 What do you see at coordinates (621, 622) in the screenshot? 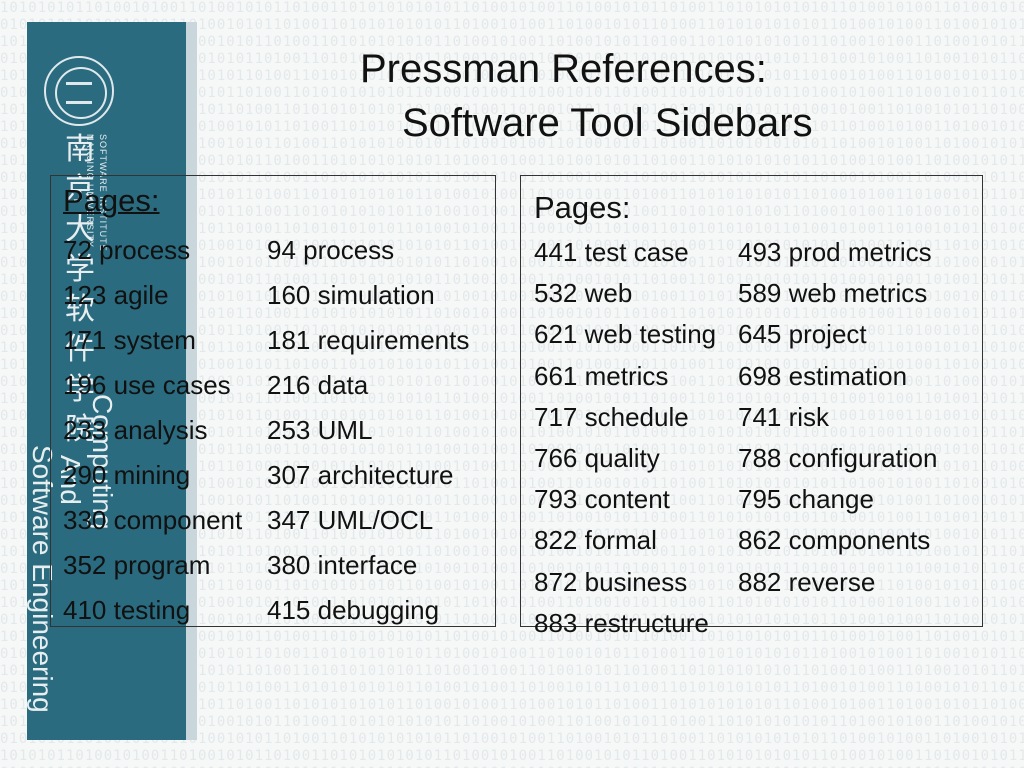
I see `right-box-col1-item: 883 restructure` at bounding box center [621, 622].